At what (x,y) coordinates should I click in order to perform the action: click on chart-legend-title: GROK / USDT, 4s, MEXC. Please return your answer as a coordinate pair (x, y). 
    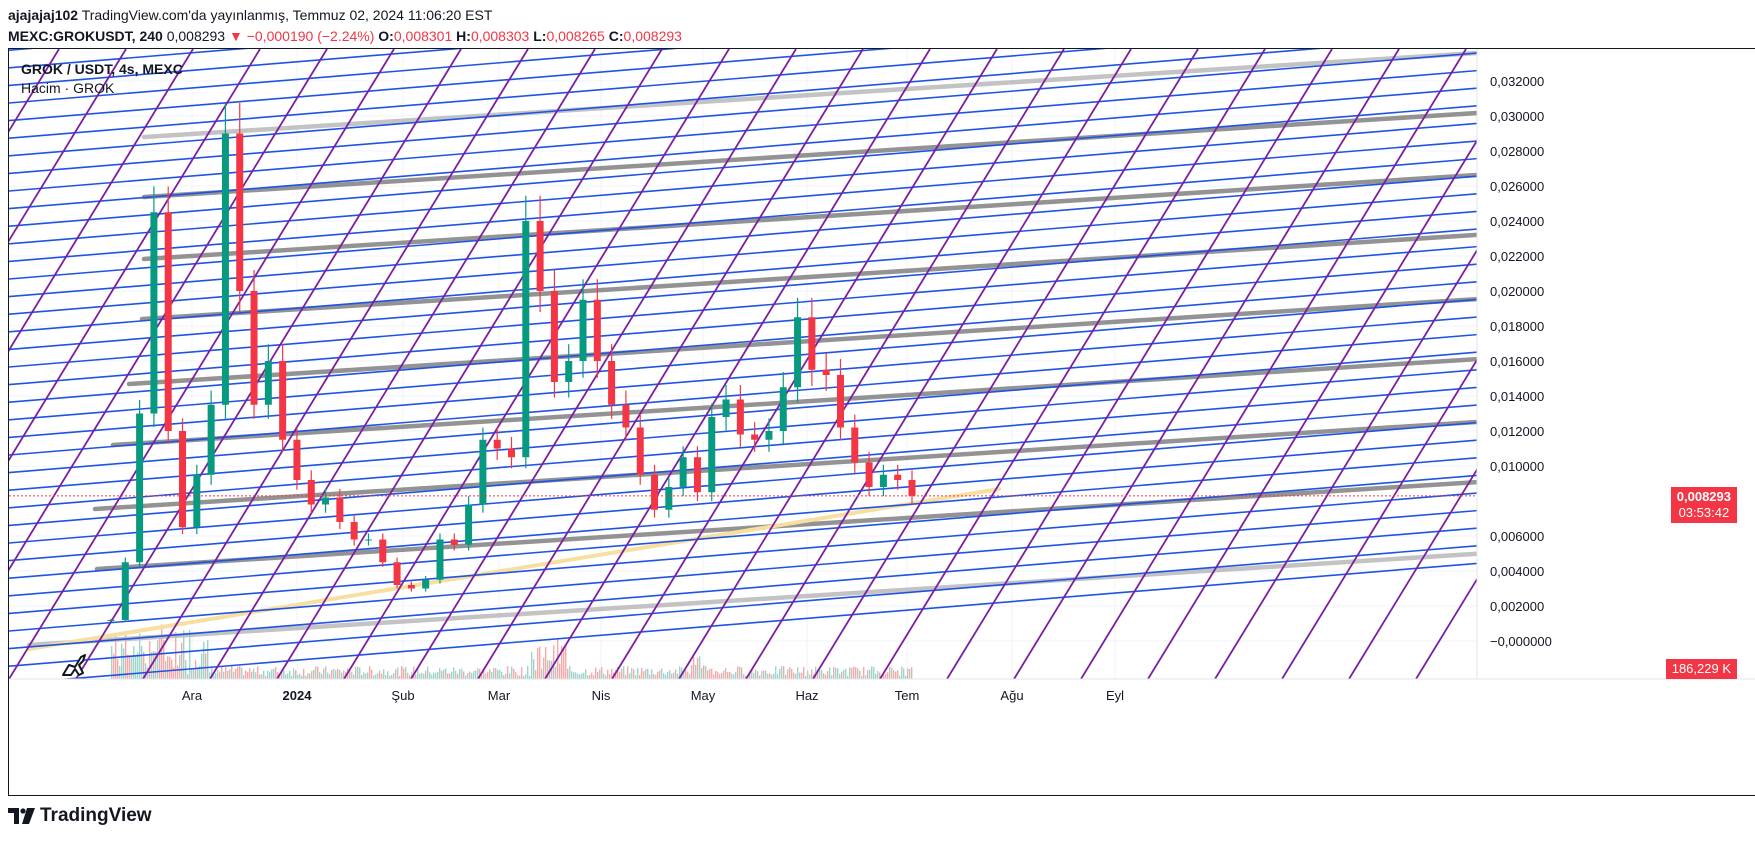
    Looking at the image, I should click on (102, 69).